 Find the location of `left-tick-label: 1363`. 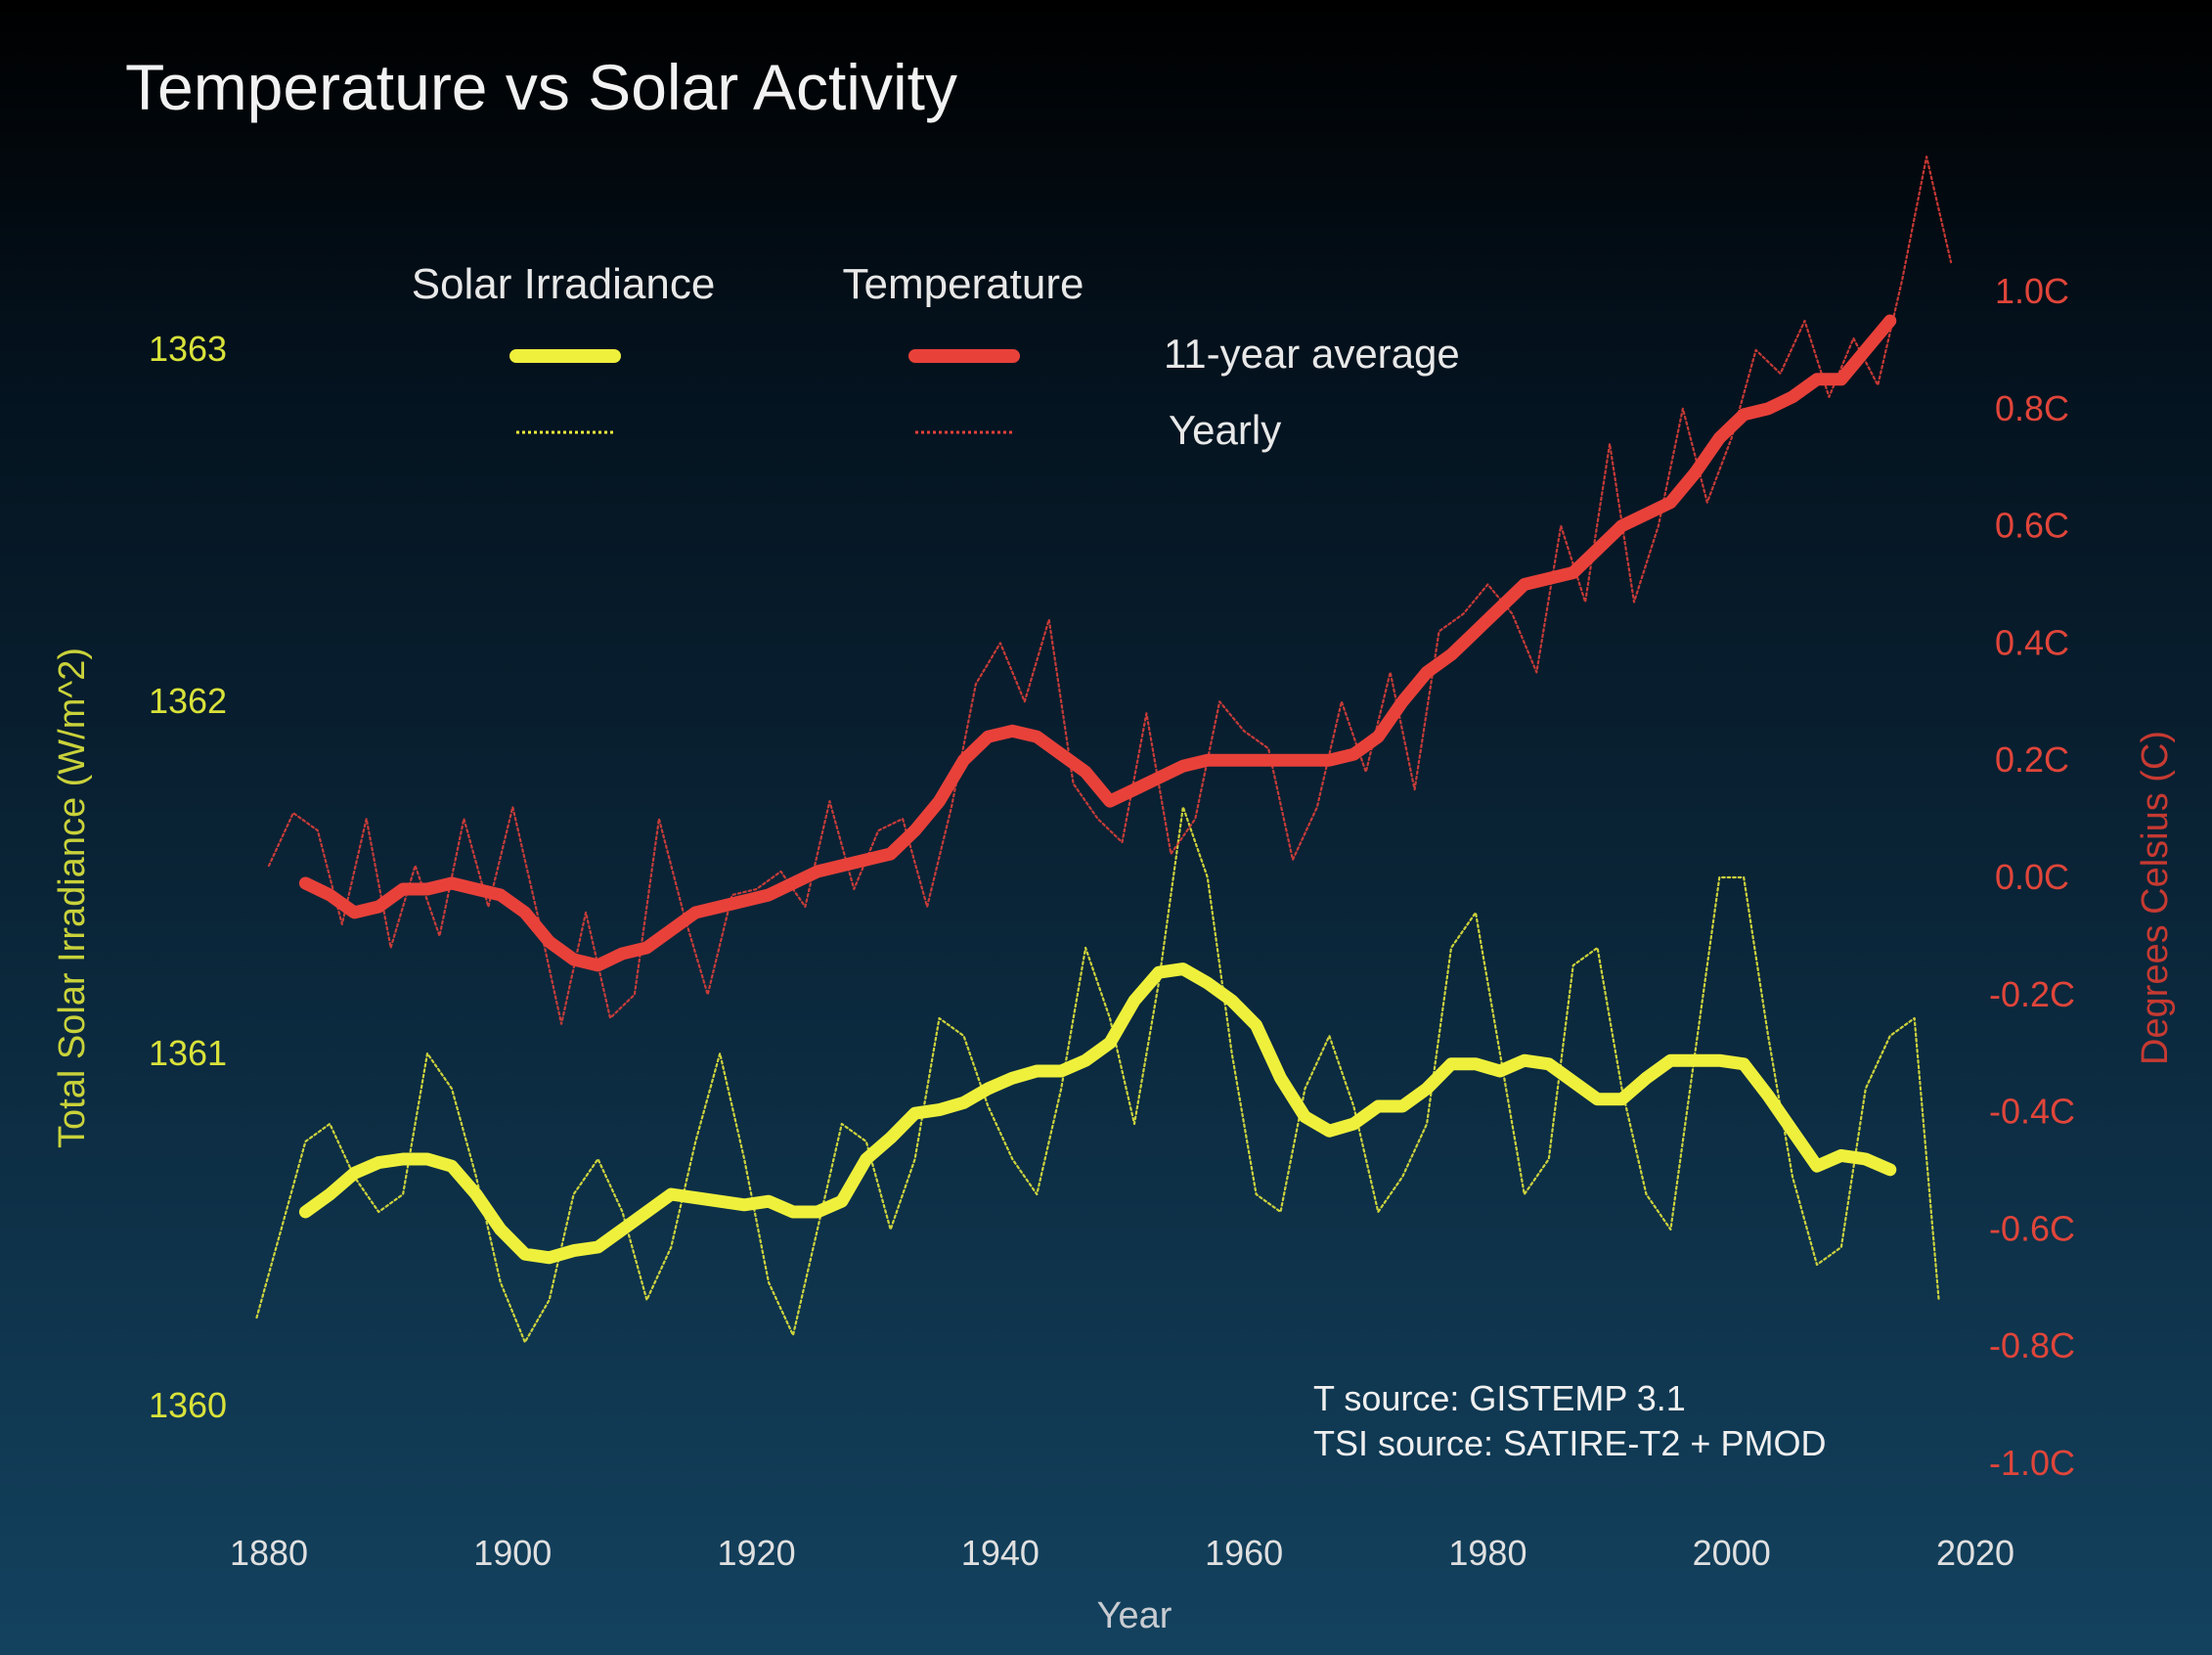

left-tick-label: 1363 is located at coordinates (188, 349).